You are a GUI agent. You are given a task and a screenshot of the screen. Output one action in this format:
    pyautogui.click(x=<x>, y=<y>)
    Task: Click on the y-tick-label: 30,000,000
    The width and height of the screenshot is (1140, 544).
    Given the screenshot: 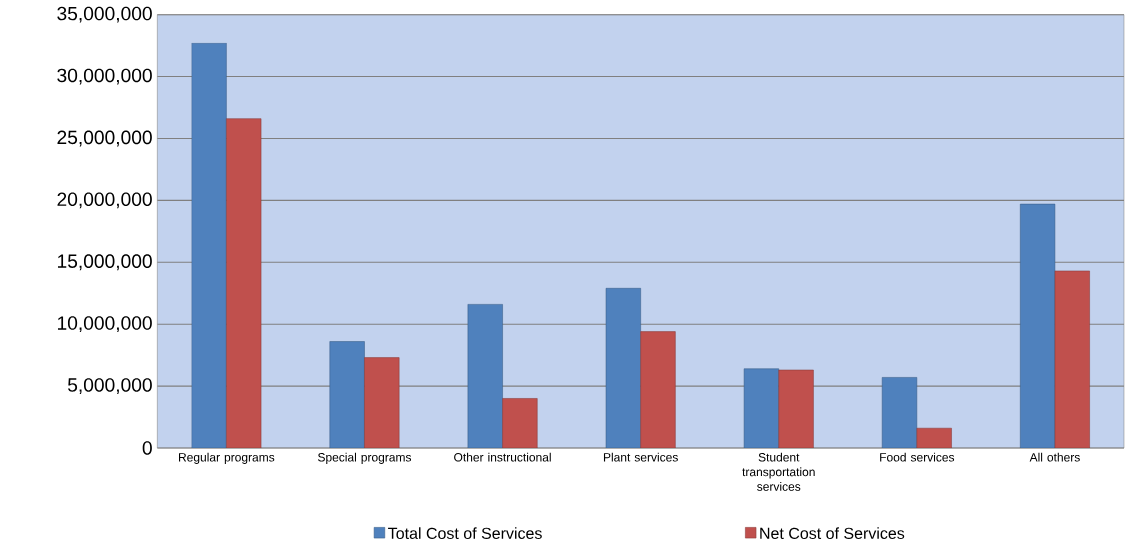 What is the action you would take?
    pyautogui.click(x=104, y=76)
    